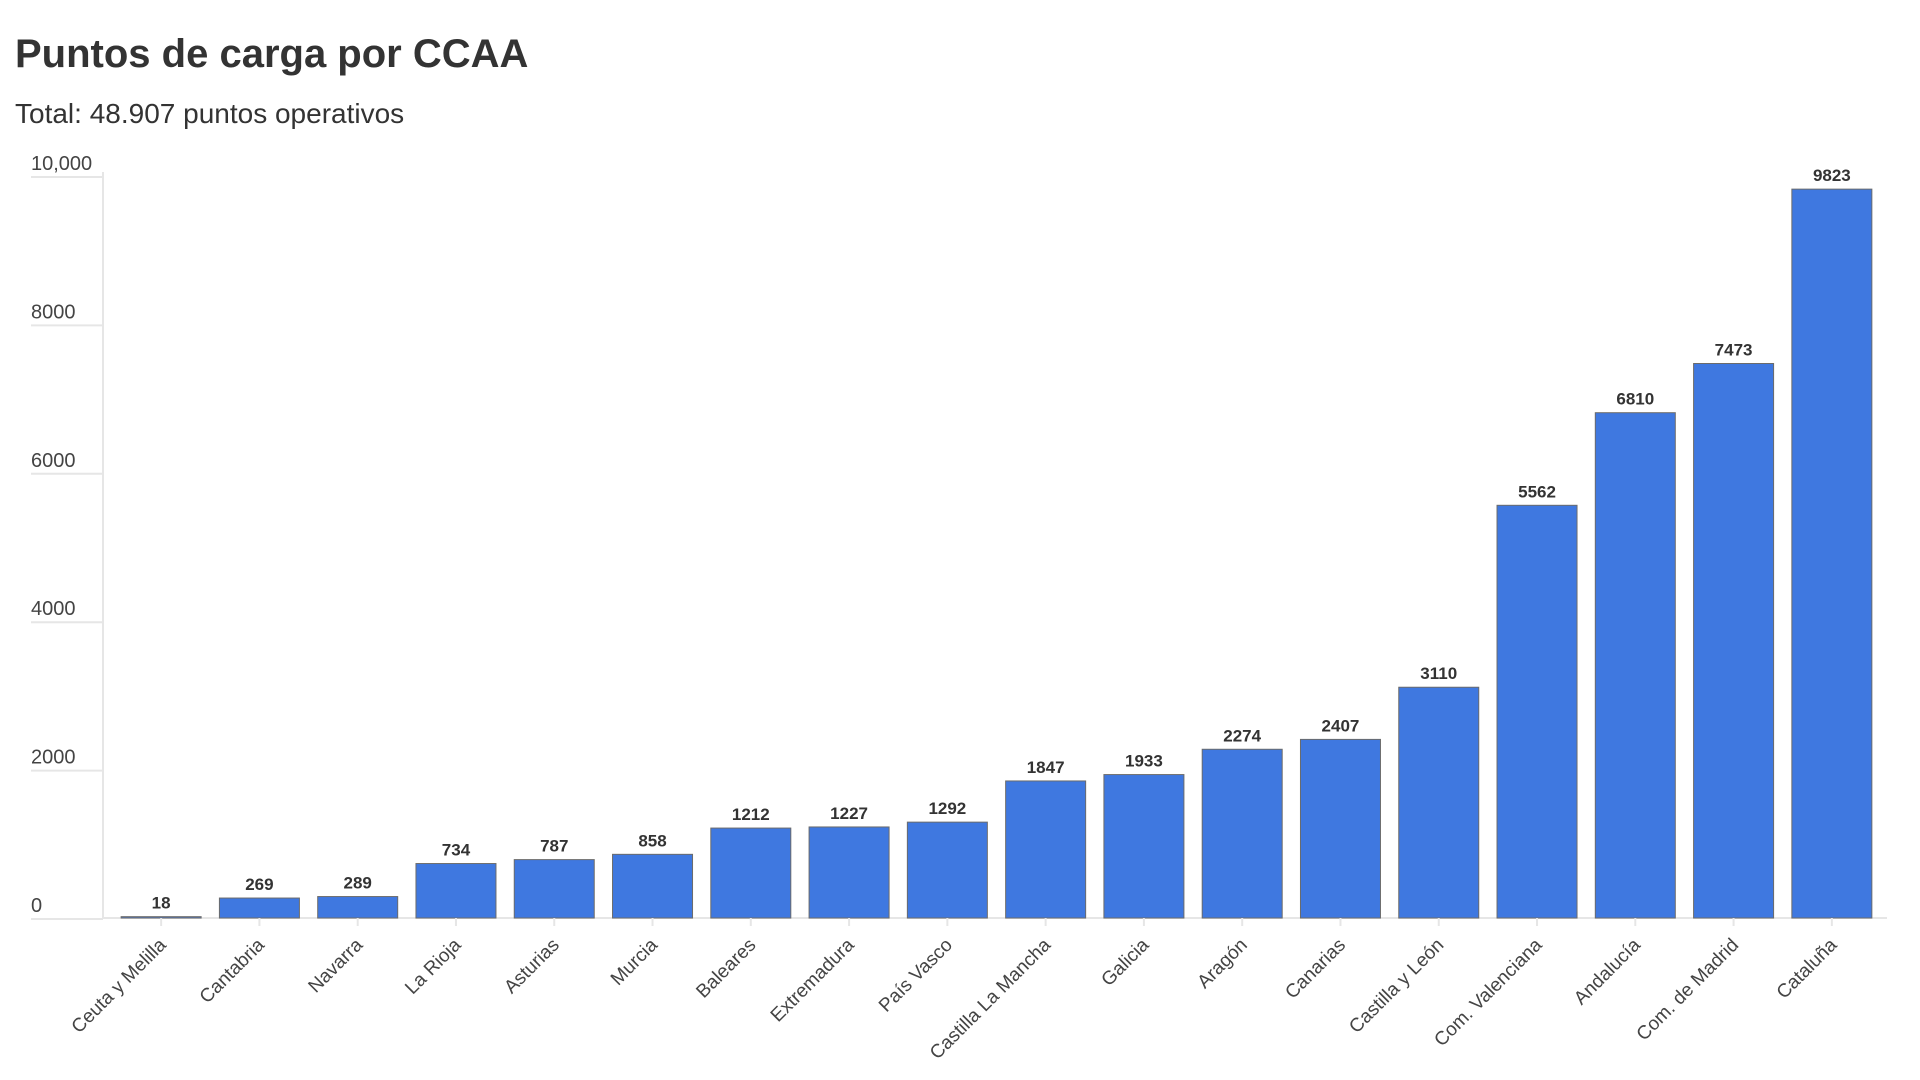 Image resolution: width=1920 pixels, height=1080 pixels. I want to click on bar-com-valenciana, so click(1537, 711).